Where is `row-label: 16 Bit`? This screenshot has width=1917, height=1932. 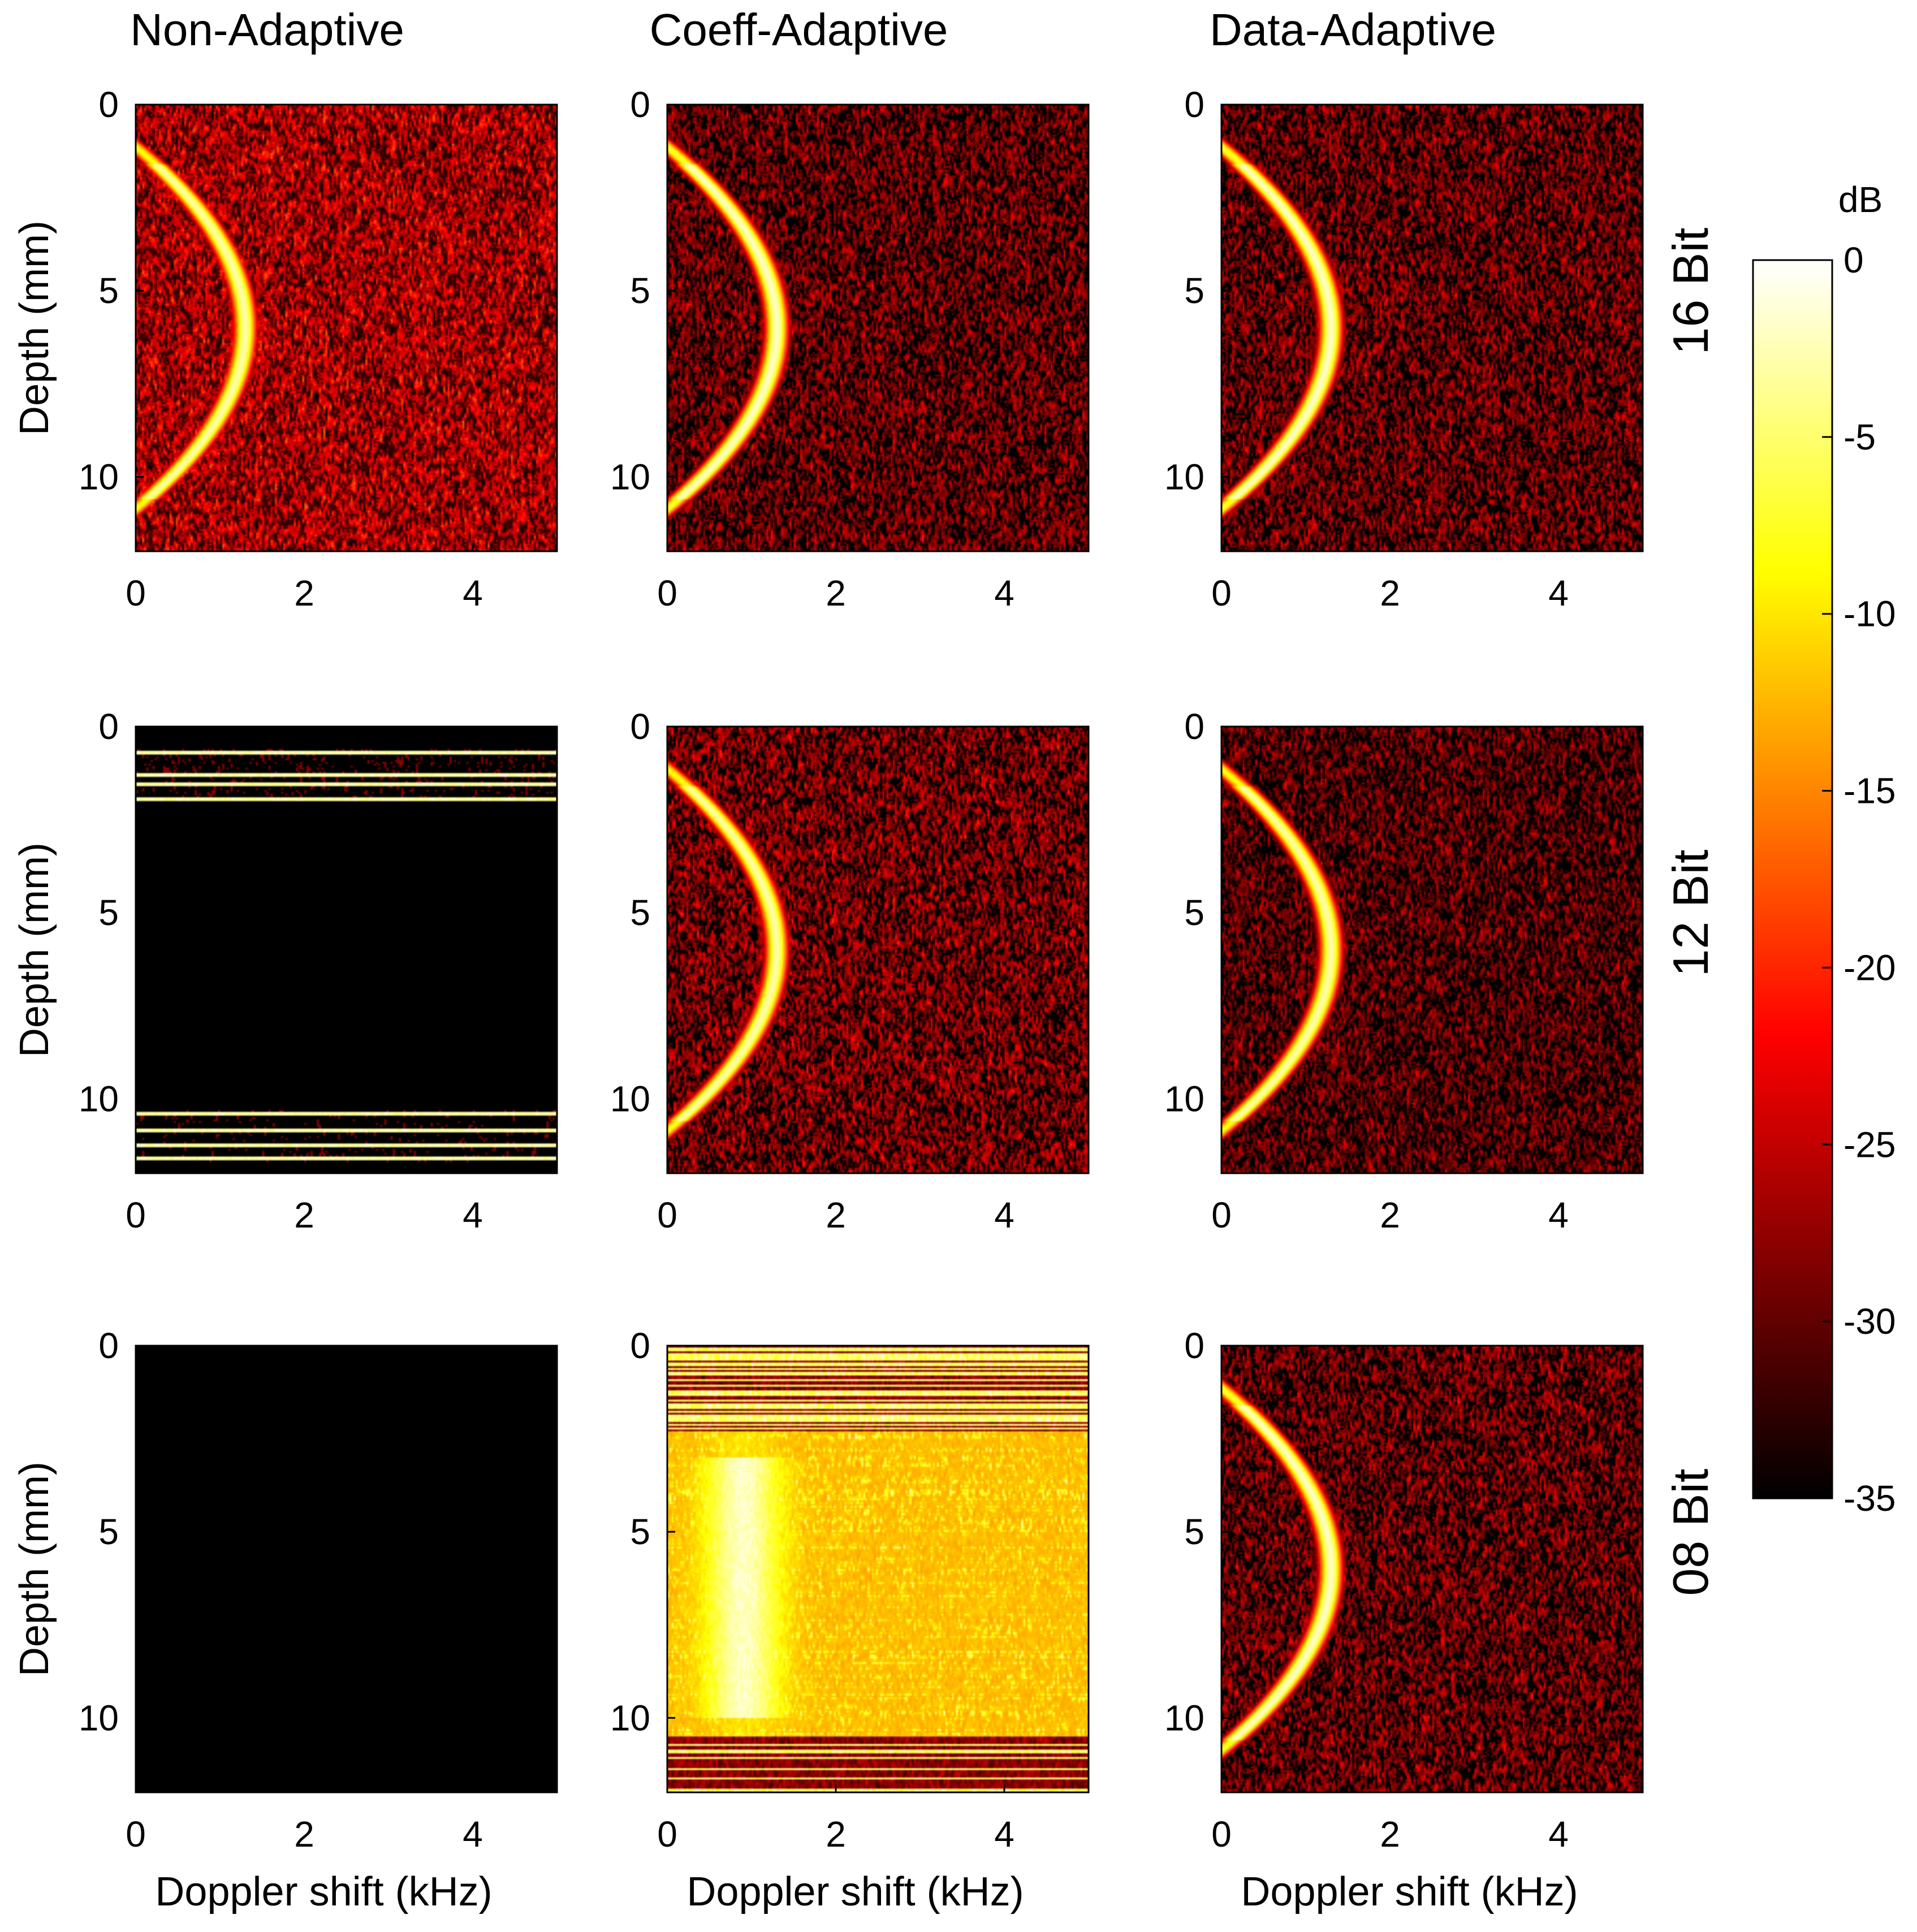 row-label: 16 Bit is located at coordinates (1691, 291).